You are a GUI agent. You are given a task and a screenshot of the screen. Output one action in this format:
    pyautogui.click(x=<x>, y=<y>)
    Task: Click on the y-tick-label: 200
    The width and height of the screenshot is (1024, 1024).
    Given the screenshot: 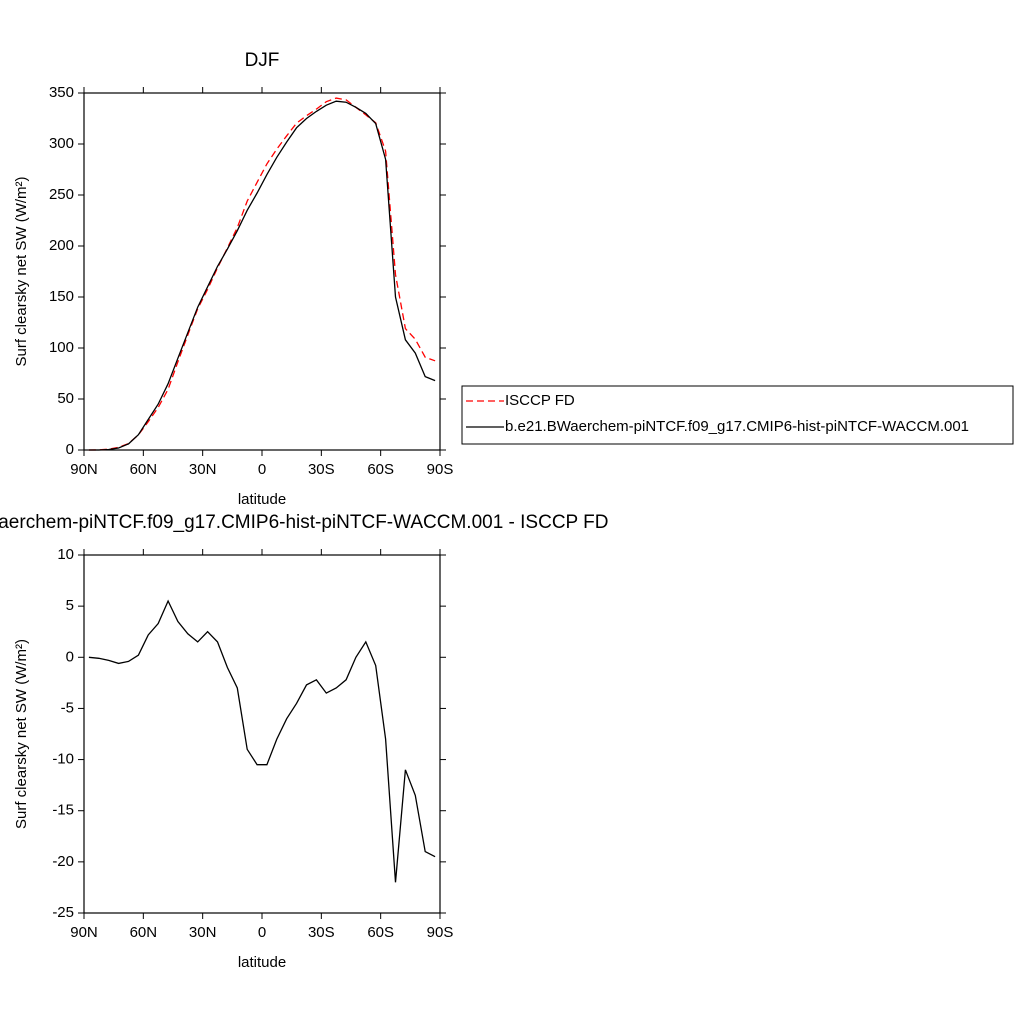 What is the action you would take?
    pyautogui.click(x=61, y=245)
    